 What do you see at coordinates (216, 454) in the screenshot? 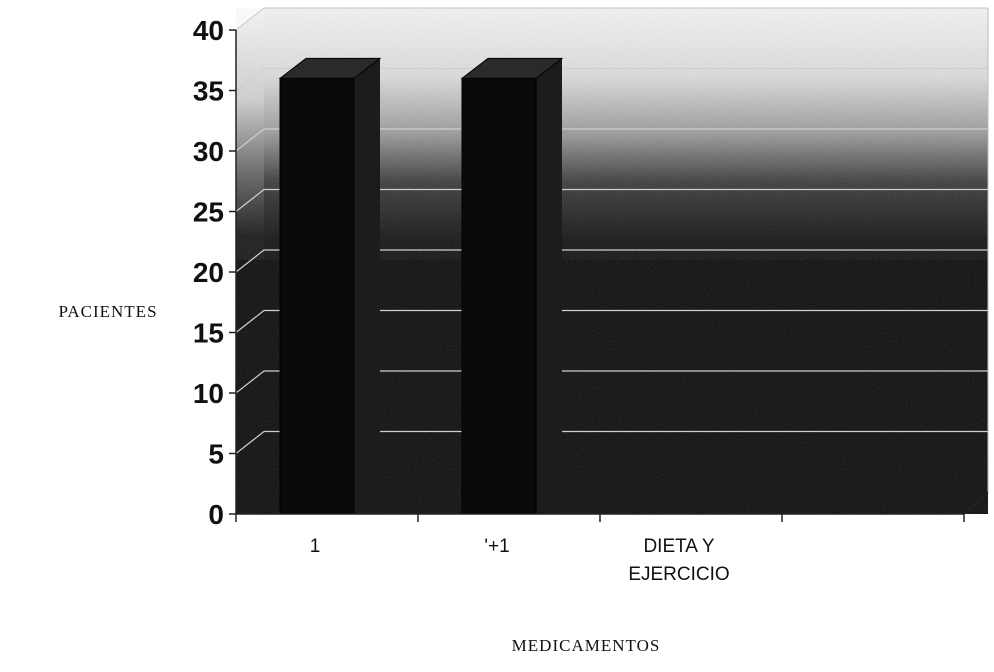
I see `y-tick-label-5: 5` at bounding box center [216, 454].